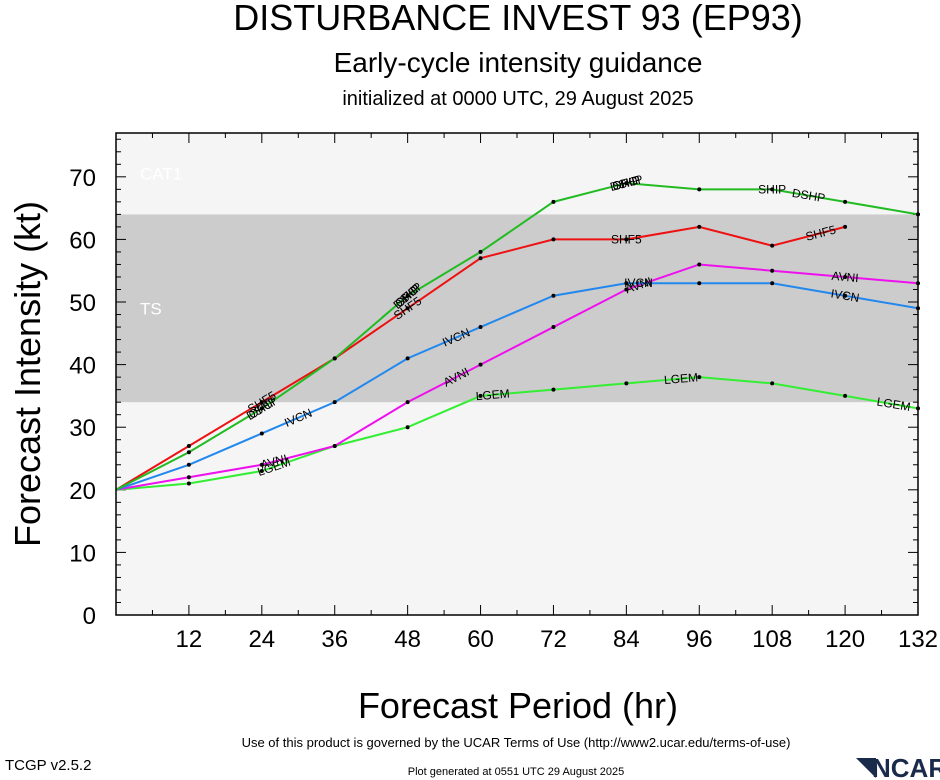 This screenshot has height=780, width=940. Describe the element at coordinates (553, 639) in the screenshot. I see `x-tick-label: 72` at that location.